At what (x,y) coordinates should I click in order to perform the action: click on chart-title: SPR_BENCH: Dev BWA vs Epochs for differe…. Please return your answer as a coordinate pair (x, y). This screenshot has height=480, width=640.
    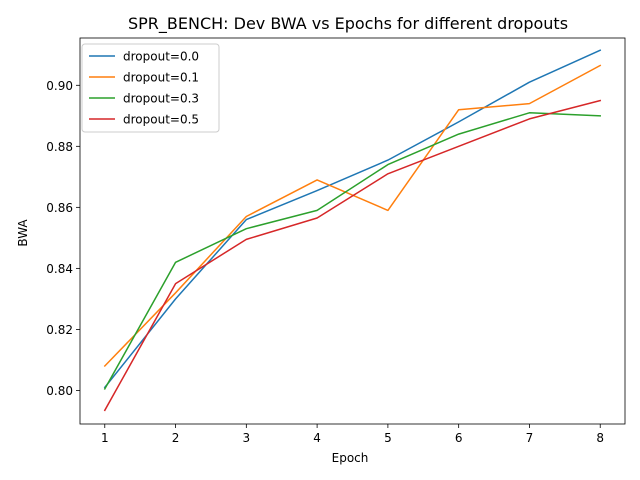
    Looking at the image, I should click on (348, 24).